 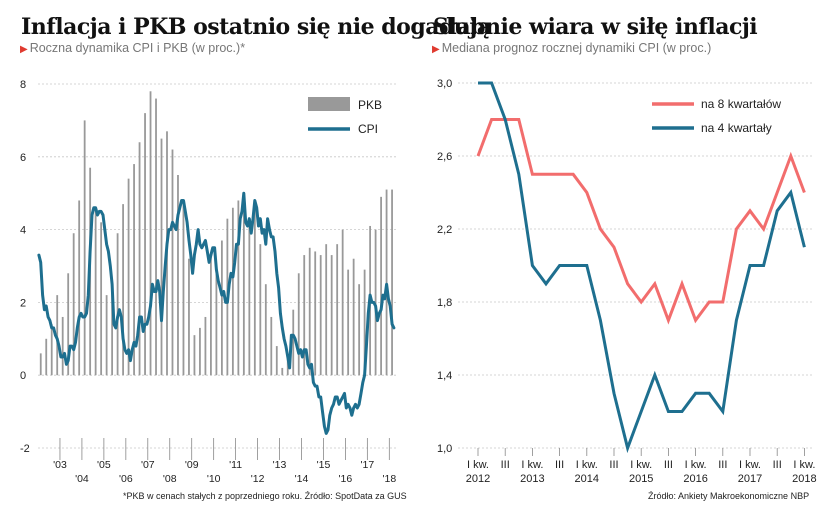 I want to click on legend-8q-label: na 8 kwartałów, so click(x=741, y=104).